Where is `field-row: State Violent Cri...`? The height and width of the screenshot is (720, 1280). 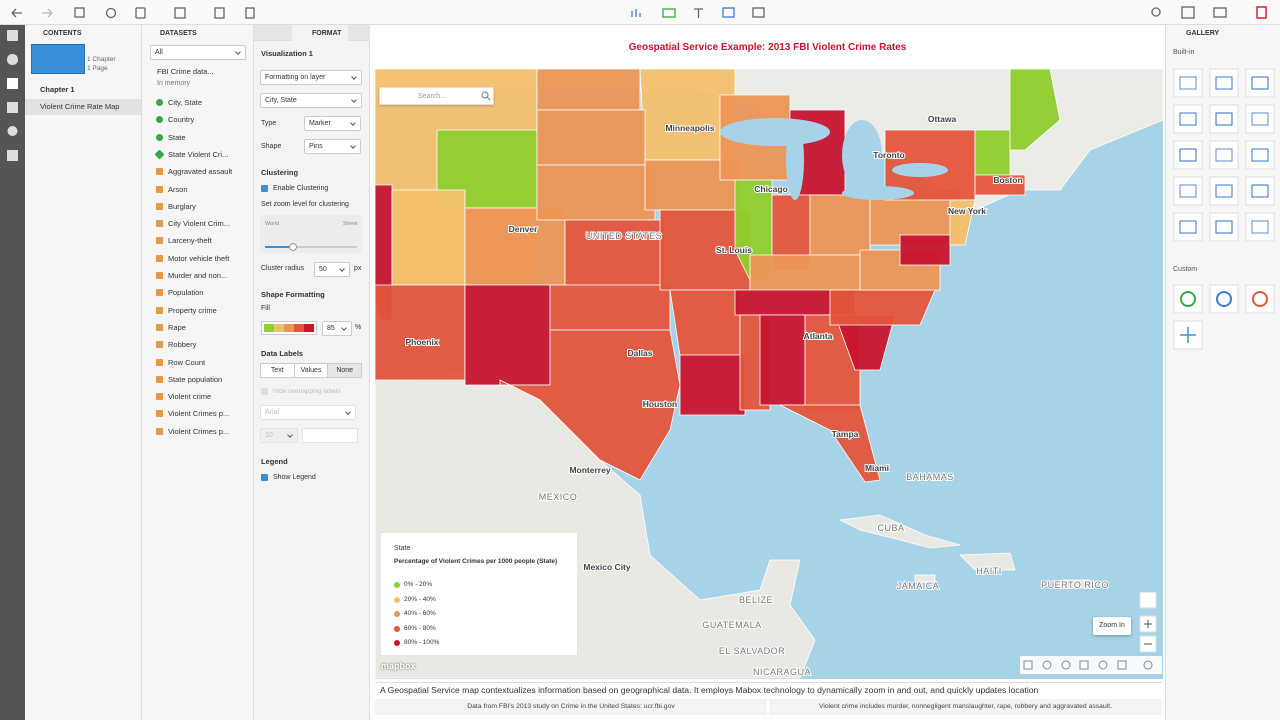
field-row: State Violent Cri... is located at coordinates (198, 155).